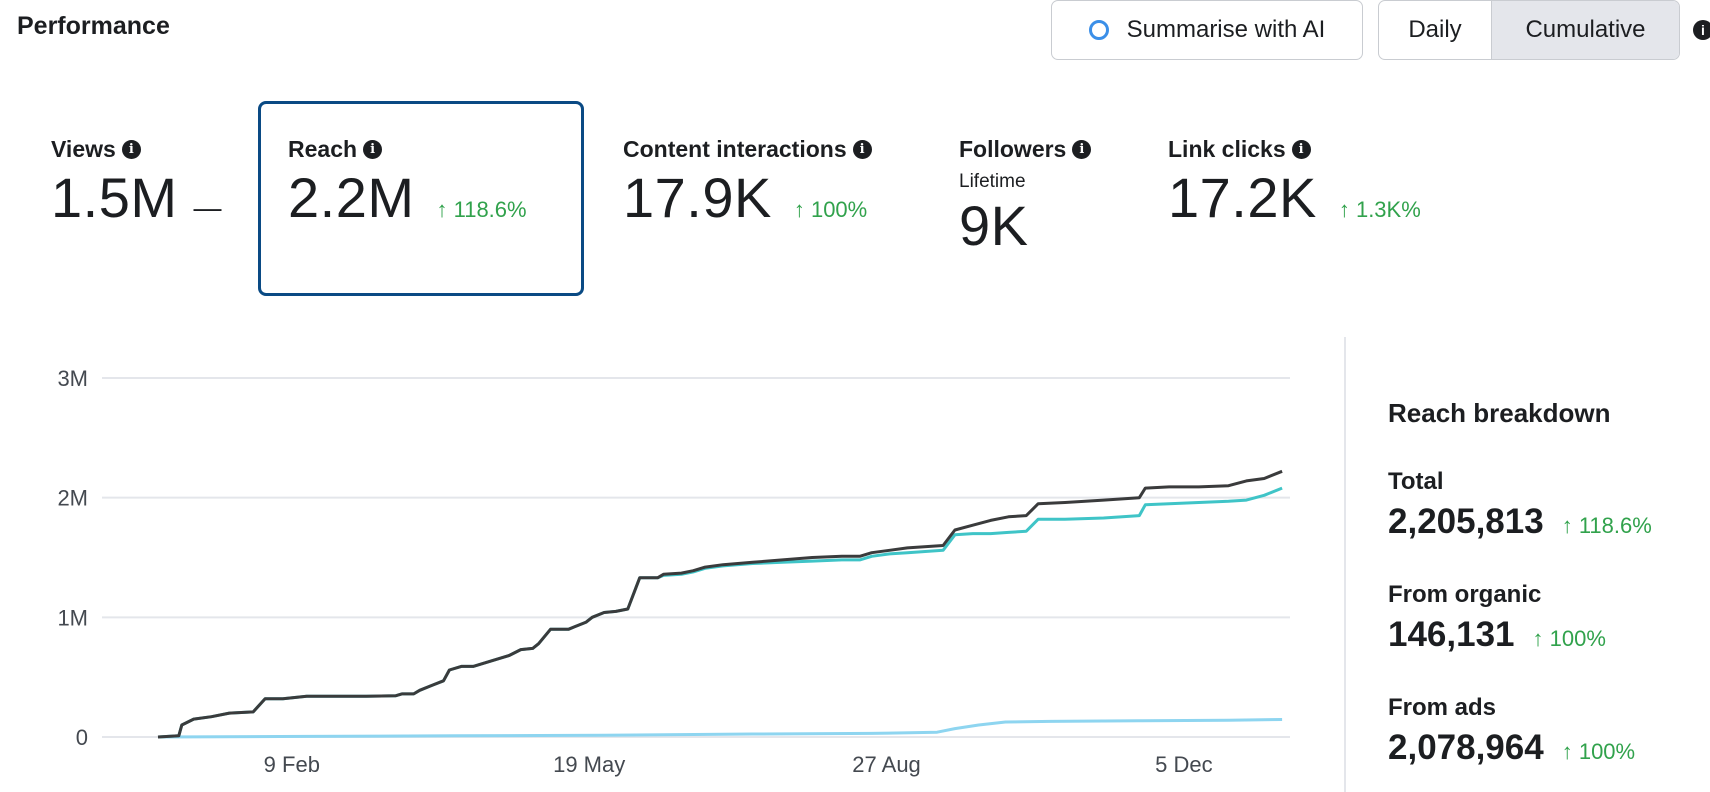 Image resolution: width=1710 pixels, height=792 pixels. I want to click on y-tick-label: 1M, so click(72, 617).